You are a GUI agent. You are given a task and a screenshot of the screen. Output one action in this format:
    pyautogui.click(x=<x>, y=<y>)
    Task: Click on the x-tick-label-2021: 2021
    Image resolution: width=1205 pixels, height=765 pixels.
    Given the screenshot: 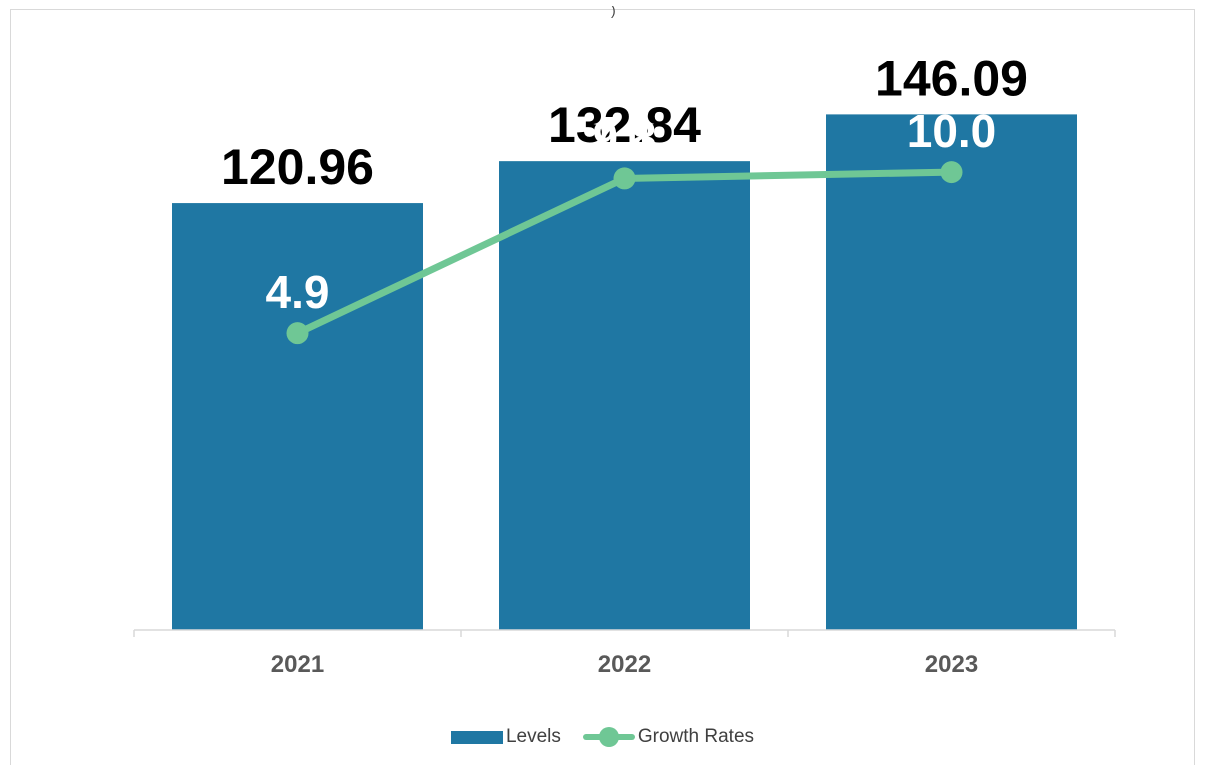 What is the action you would take?
    pyautogui.click(x=297, y=664)
    